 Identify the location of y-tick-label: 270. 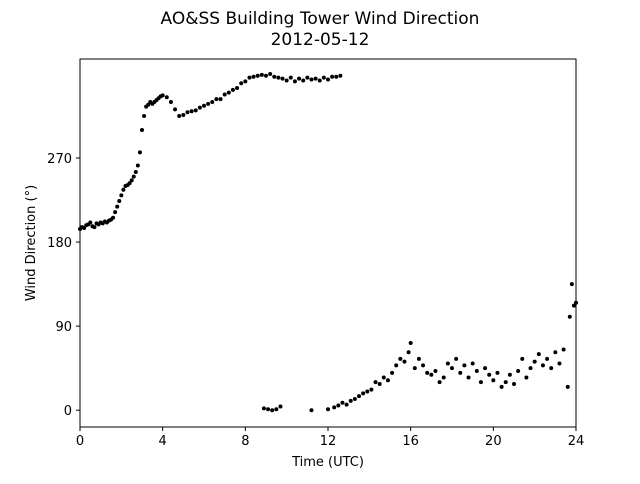
(59, 159).